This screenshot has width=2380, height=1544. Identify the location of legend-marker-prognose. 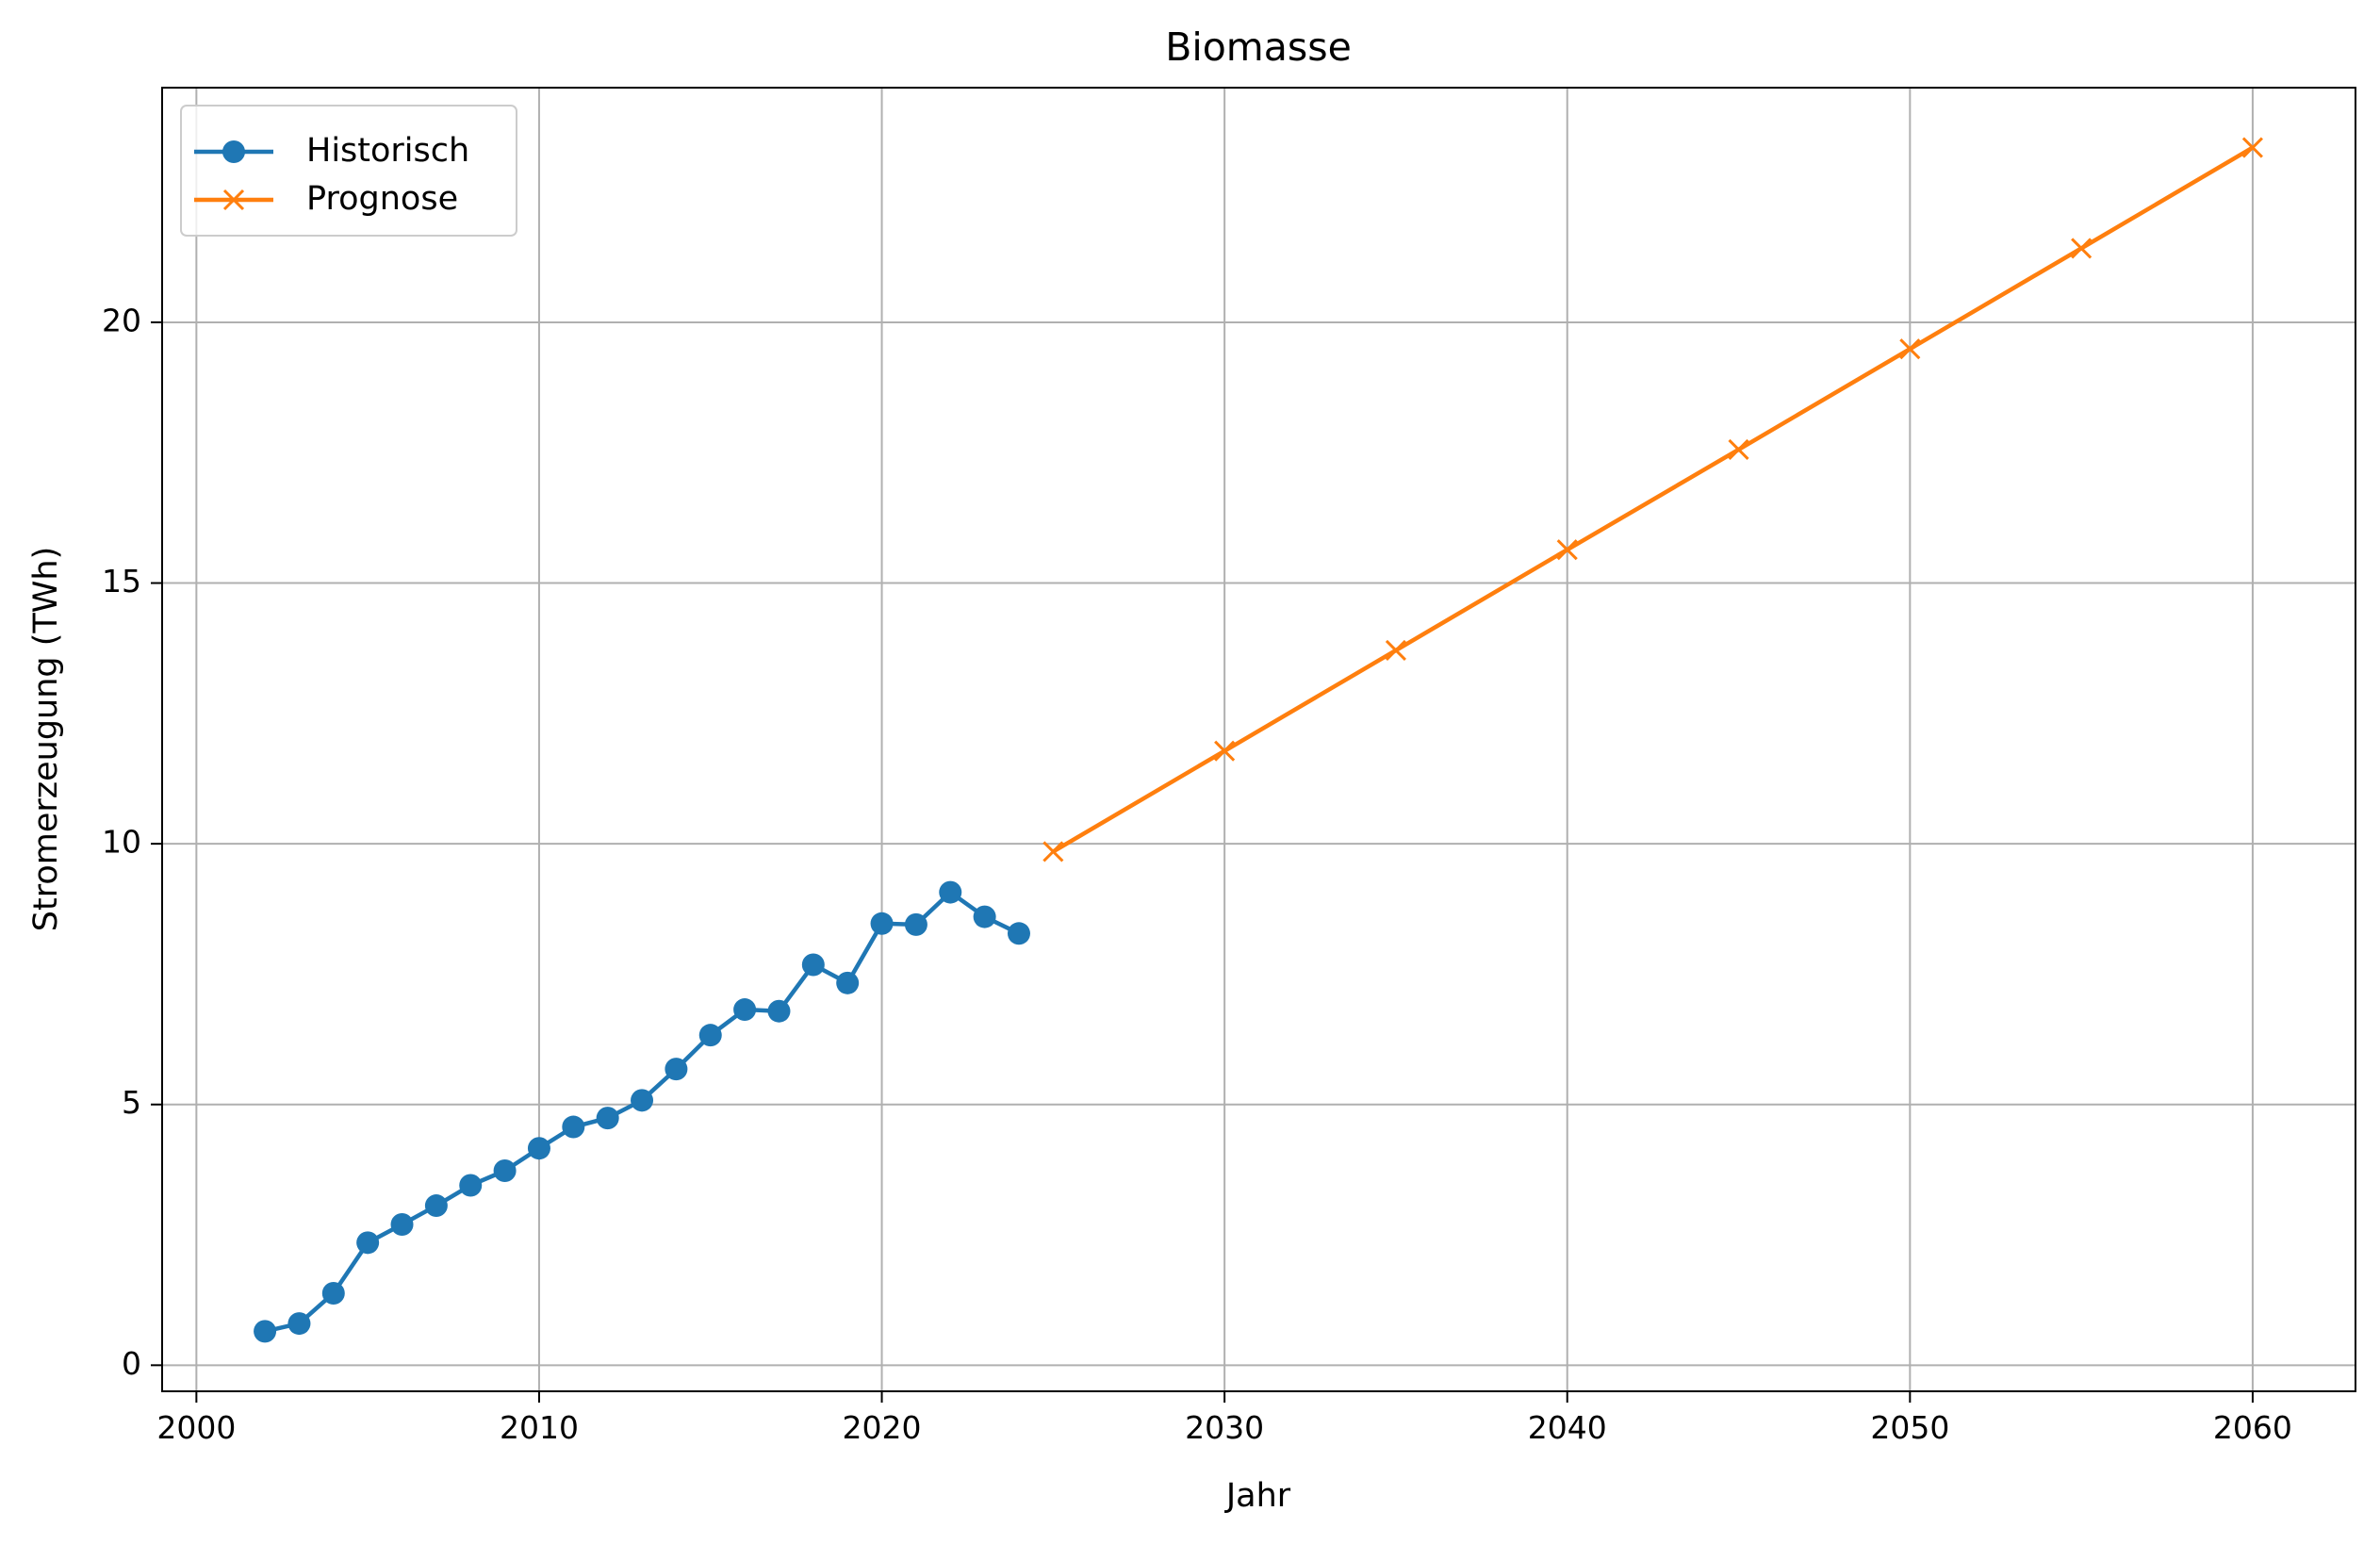
(233, 200).